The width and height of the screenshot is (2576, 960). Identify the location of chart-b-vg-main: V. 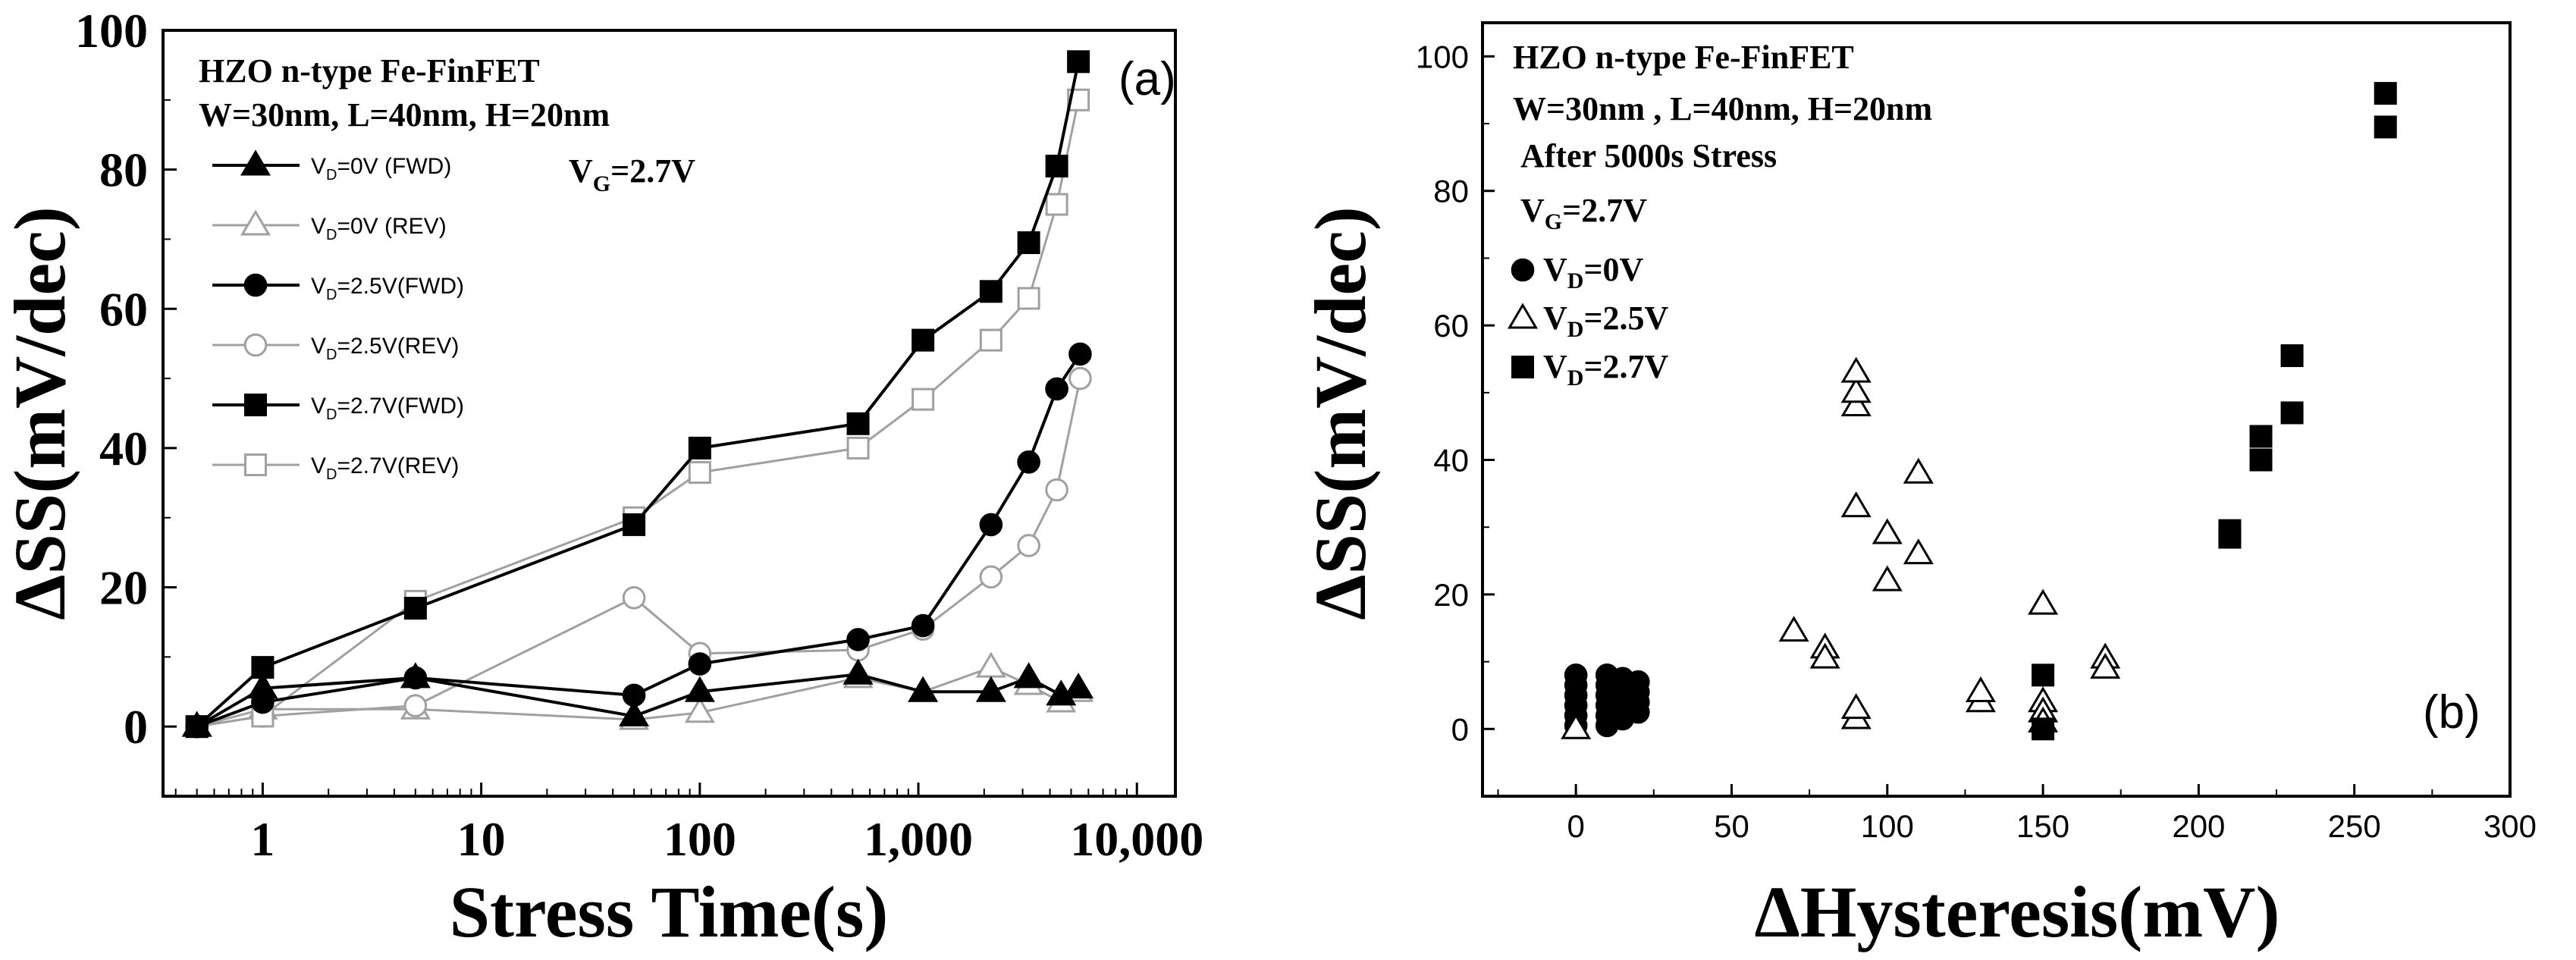
(1532, 210).